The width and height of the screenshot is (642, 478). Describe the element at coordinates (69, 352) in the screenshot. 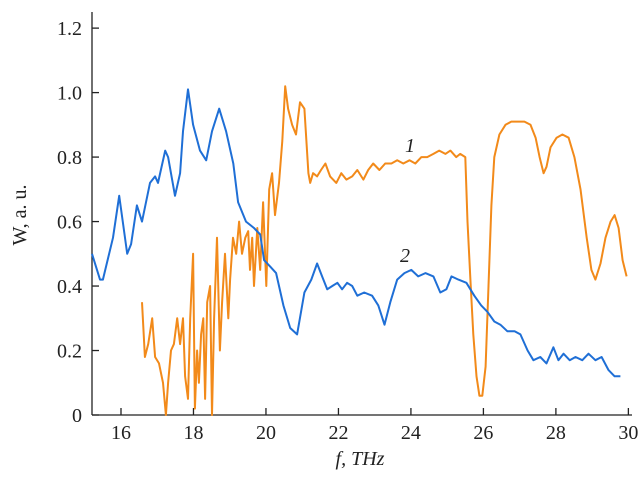

I see `y-tick-label: 0.2` at that location.